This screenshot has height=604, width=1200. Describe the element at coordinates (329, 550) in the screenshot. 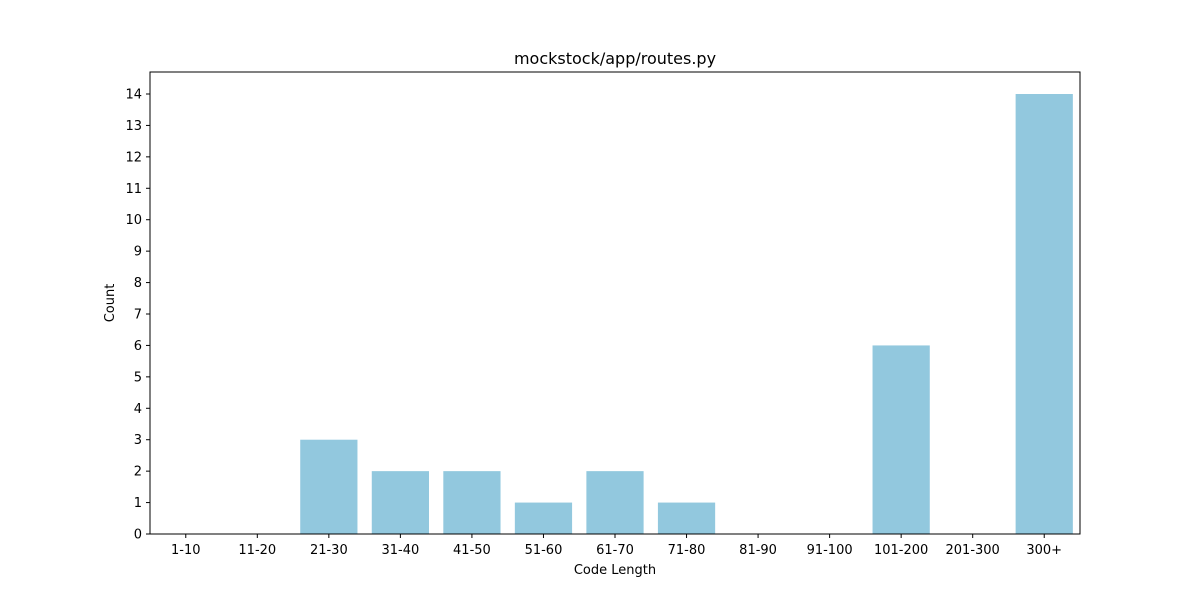

I see `x-tick-label: 21-30` at that location.